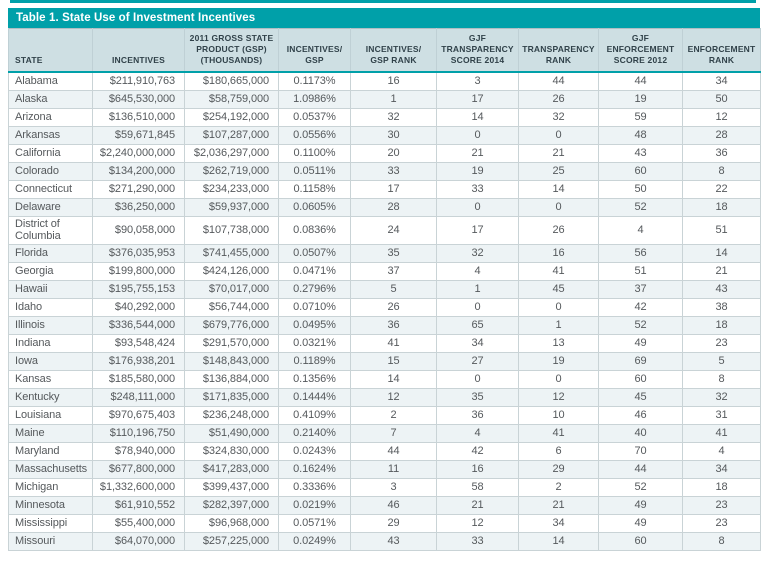 The width and height of the screenshot is (768, 587). I want to click on cell-incentives-gsp-rank: 36, so click(393, 325).